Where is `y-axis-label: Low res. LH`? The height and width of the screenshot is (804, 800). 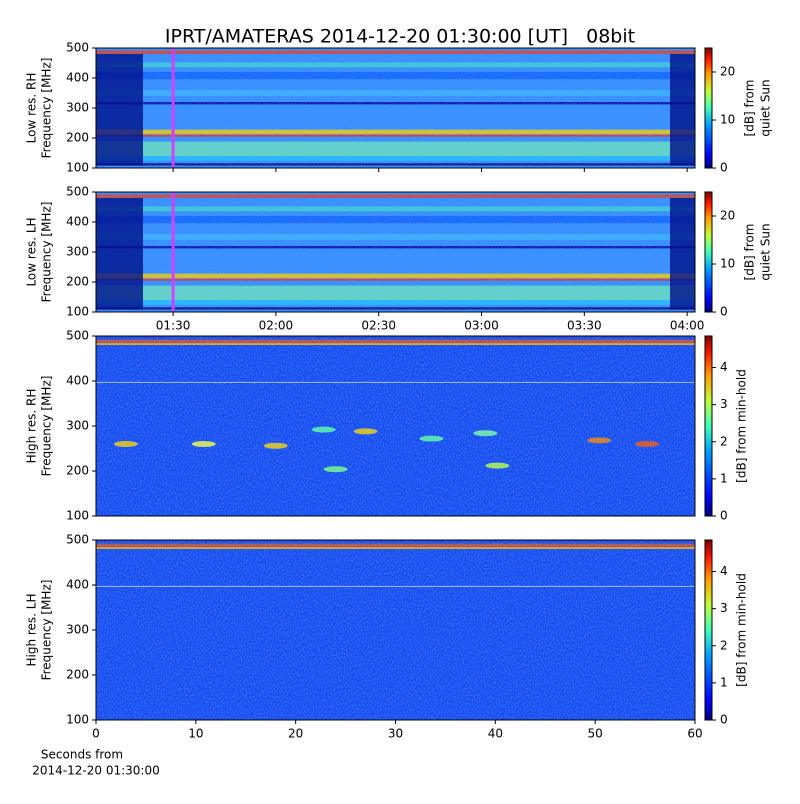 y-axis-label: Low res. LH is located at coordinates (32, 251).